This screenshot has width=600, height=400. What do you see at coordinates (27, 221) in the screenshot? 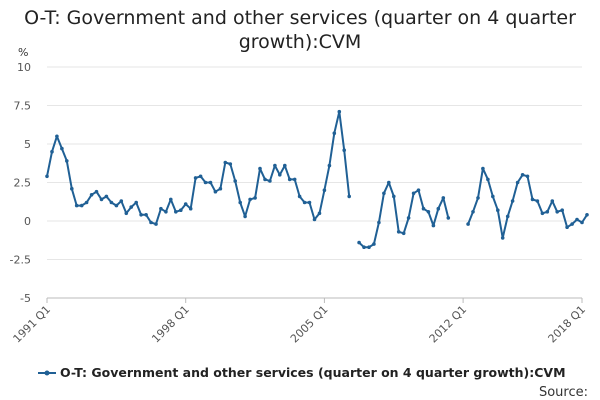
I see `y-tick-label: 0` at bounding box center [27, 221].